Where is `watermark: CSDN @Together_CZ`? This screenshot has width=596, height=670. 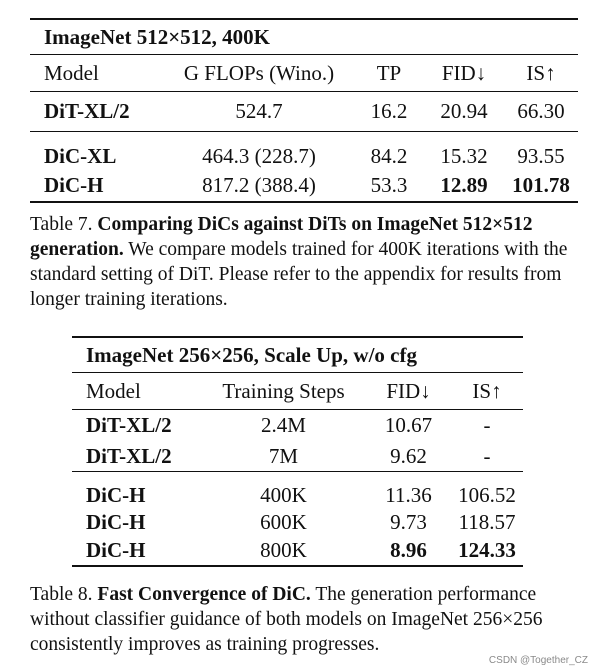 watermark: CSDN @Together_CZ is located at coordinates (538, 660).